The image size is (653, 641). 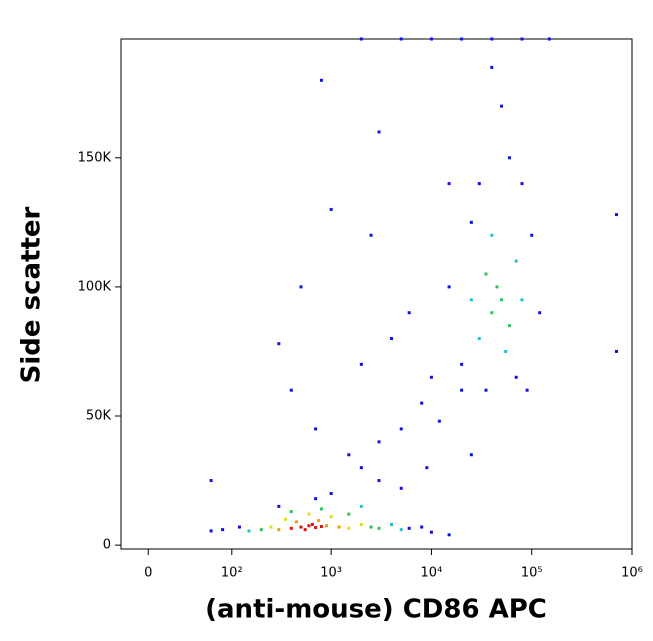 I want to click on x-tick-label: 10⁶, so click(x=632, y=573).